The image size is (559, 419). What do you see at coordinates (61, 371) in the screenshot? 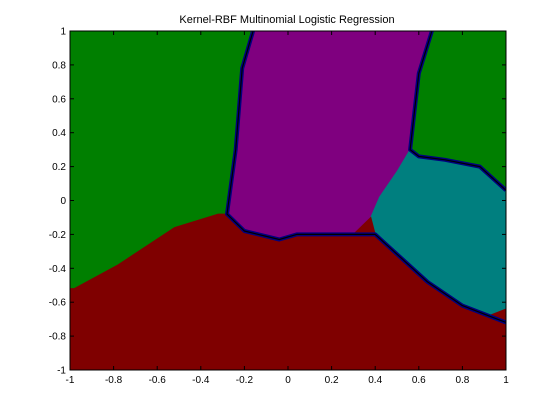
I see `y-tick-label: -1` at bounding box center [61, 371].